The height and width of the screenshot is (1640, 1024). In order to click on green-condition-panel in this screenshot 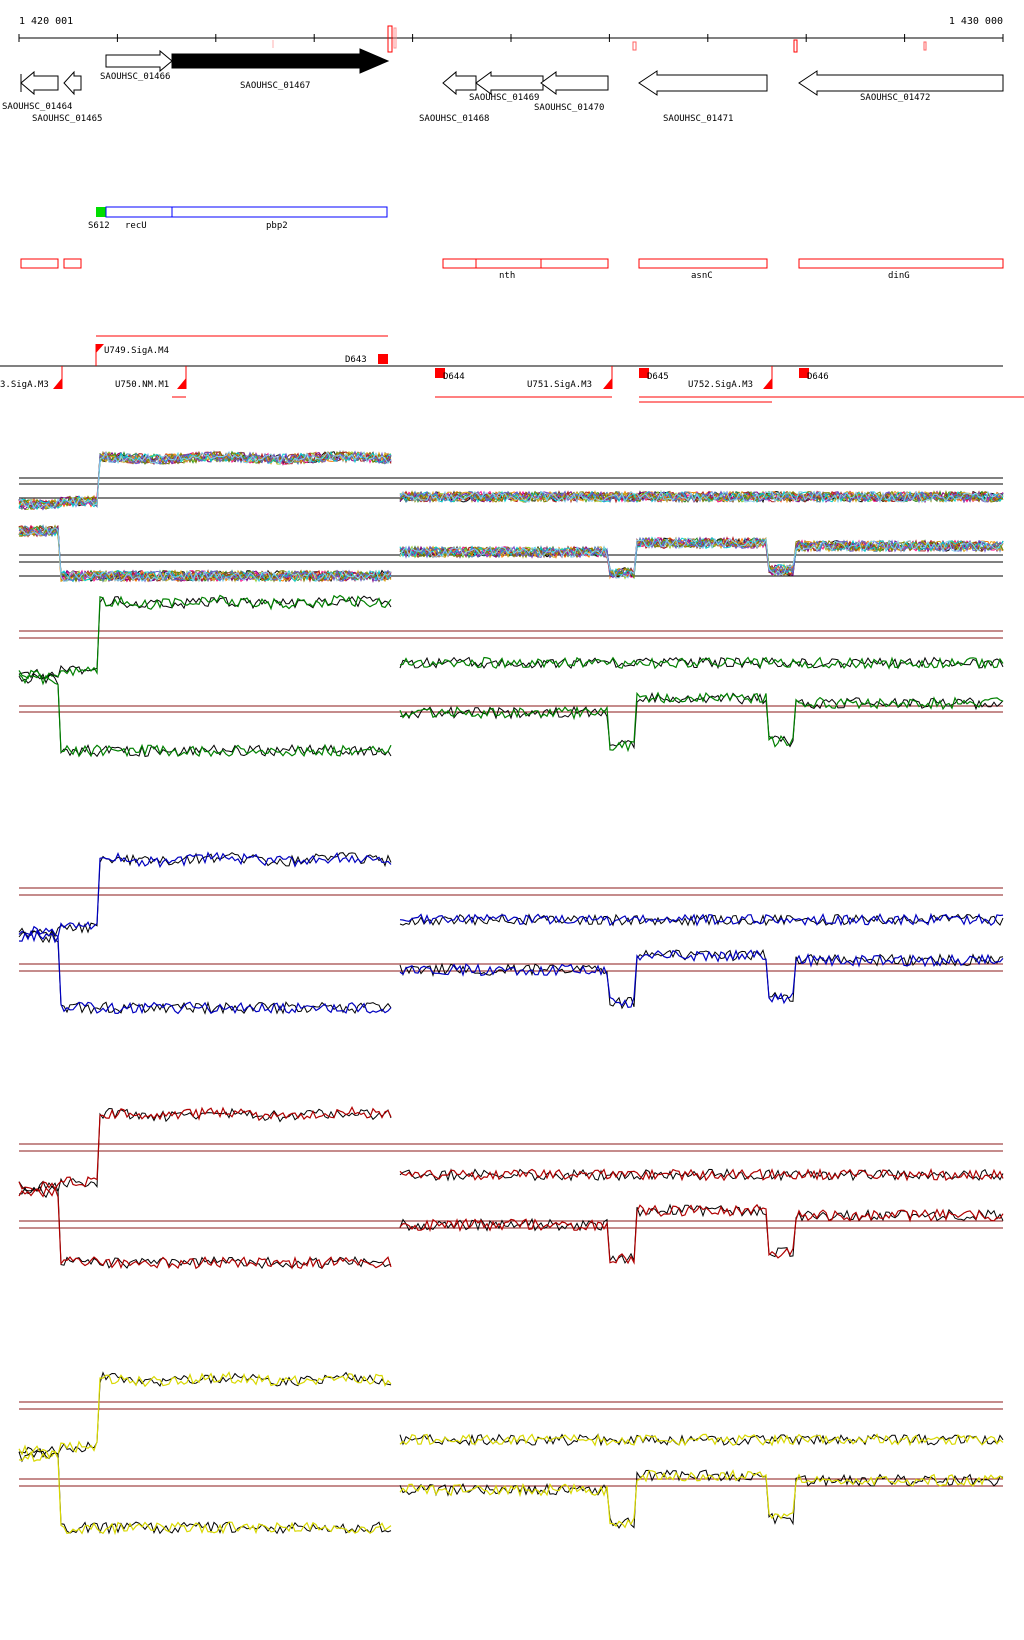, I will do `click(511, 676)`.